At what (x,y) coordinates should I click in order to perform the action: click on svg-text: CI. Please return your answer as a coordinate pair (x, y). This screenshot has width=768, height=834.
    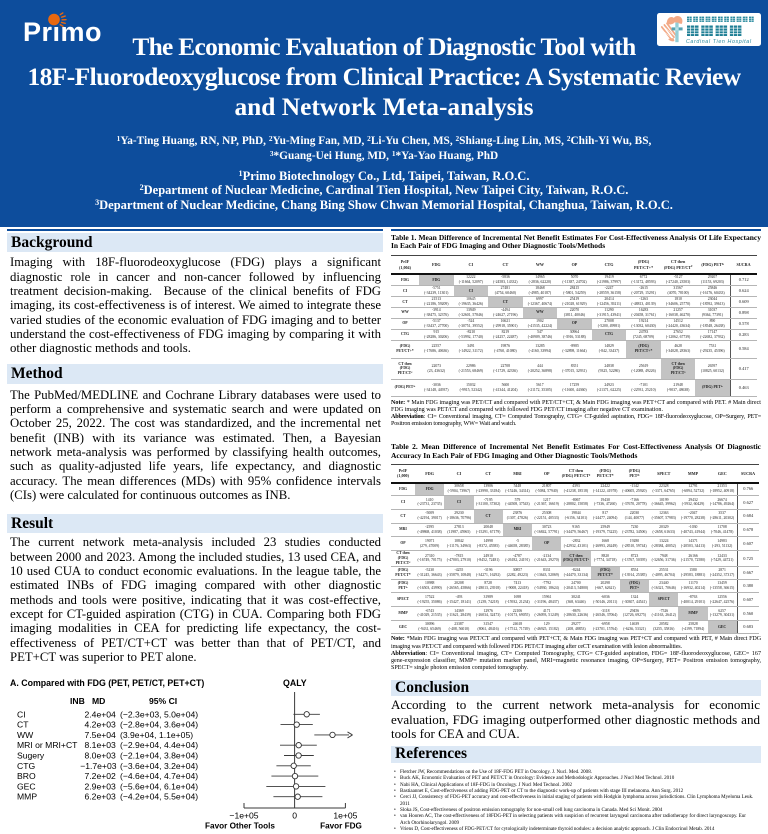
    Looking at the image, I should click on (21, 714).